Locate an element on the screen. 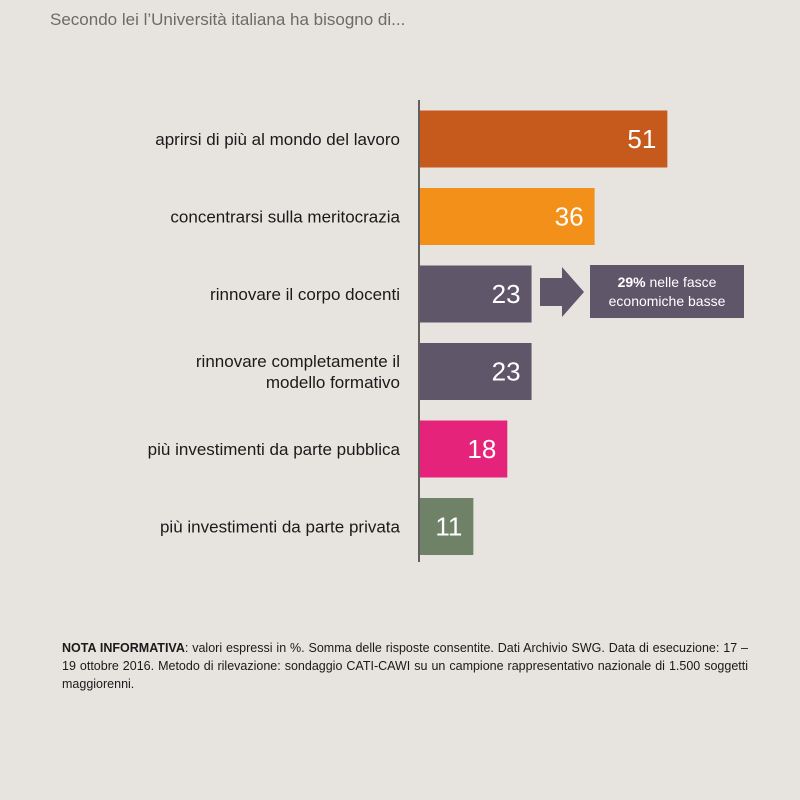 This screenshot has height=800, width=800. category-label: aprirsi di più al mondo del lavoro is located at coordinates (277, 139).